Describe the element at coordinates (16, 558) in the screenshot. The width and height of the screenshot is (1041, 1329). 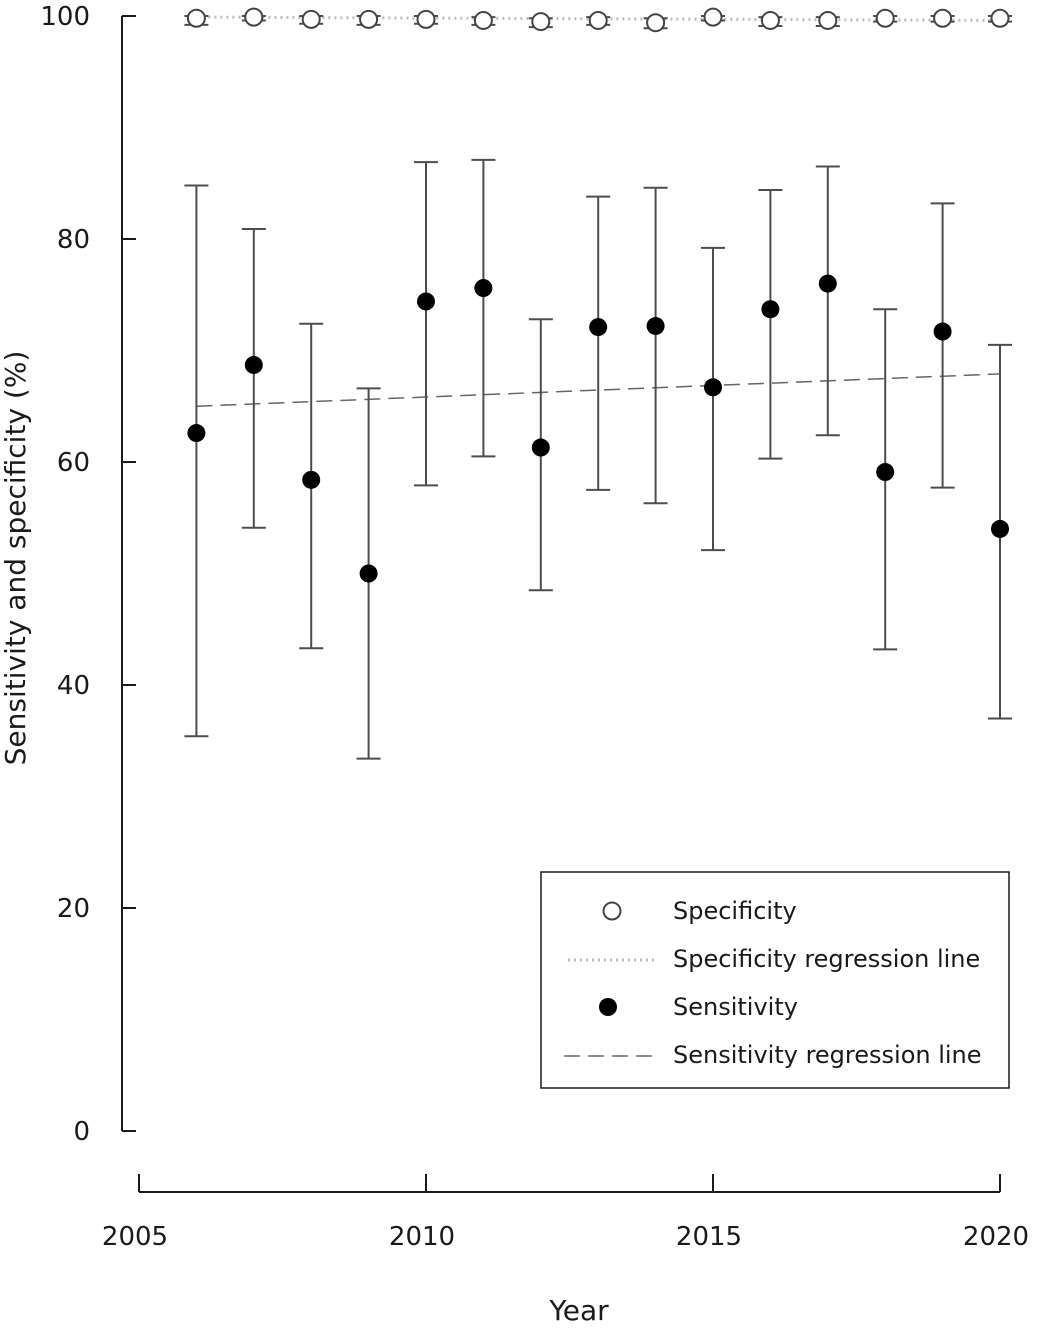
I see `y-axis-title: Sensitivity and specificity (%)` at that location.